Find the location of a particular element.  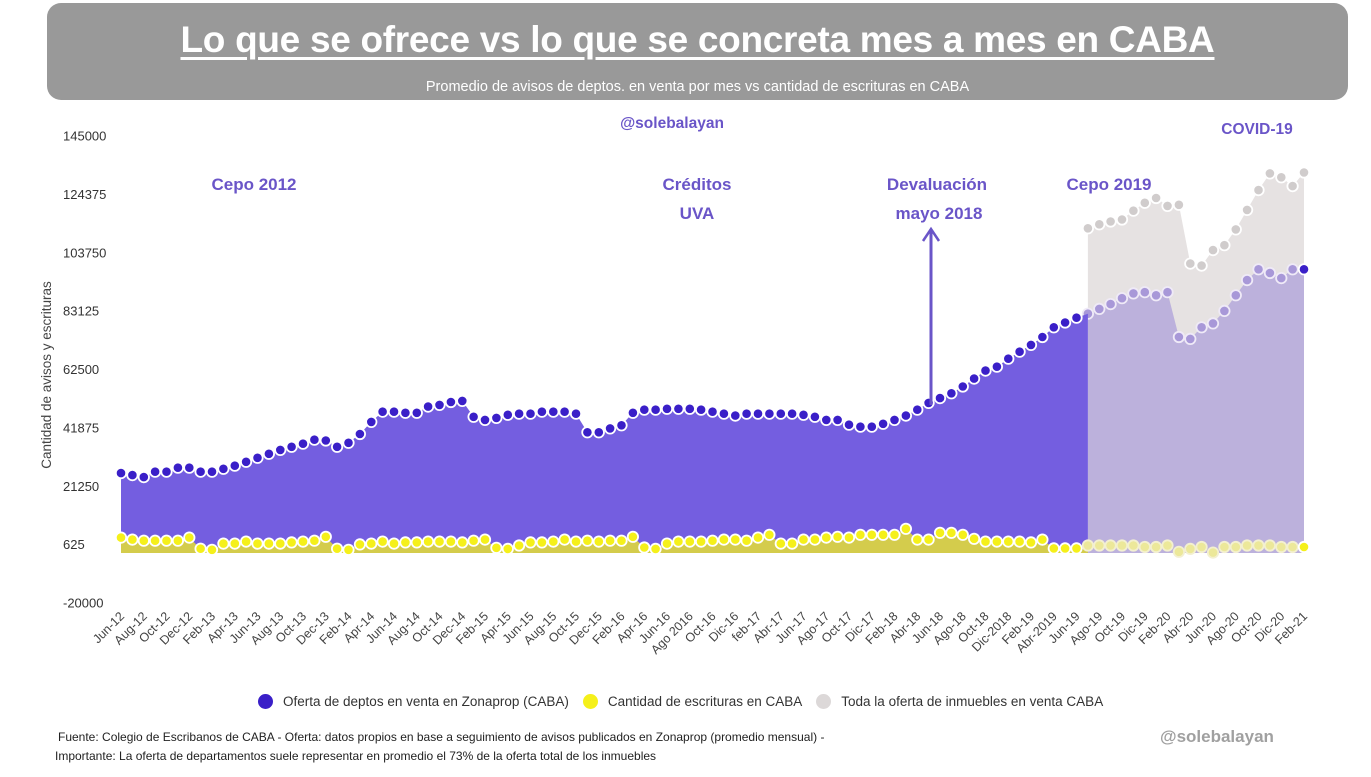

annotation-cepo-2019: Cepo 2019 is located at coordinates (1108, 184).